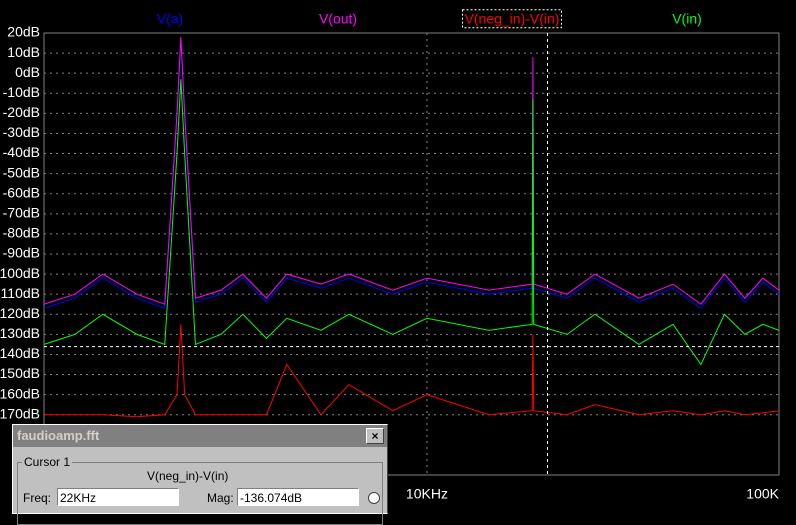  I want to click on y-tick-label: -30dB, so click(21, 132).